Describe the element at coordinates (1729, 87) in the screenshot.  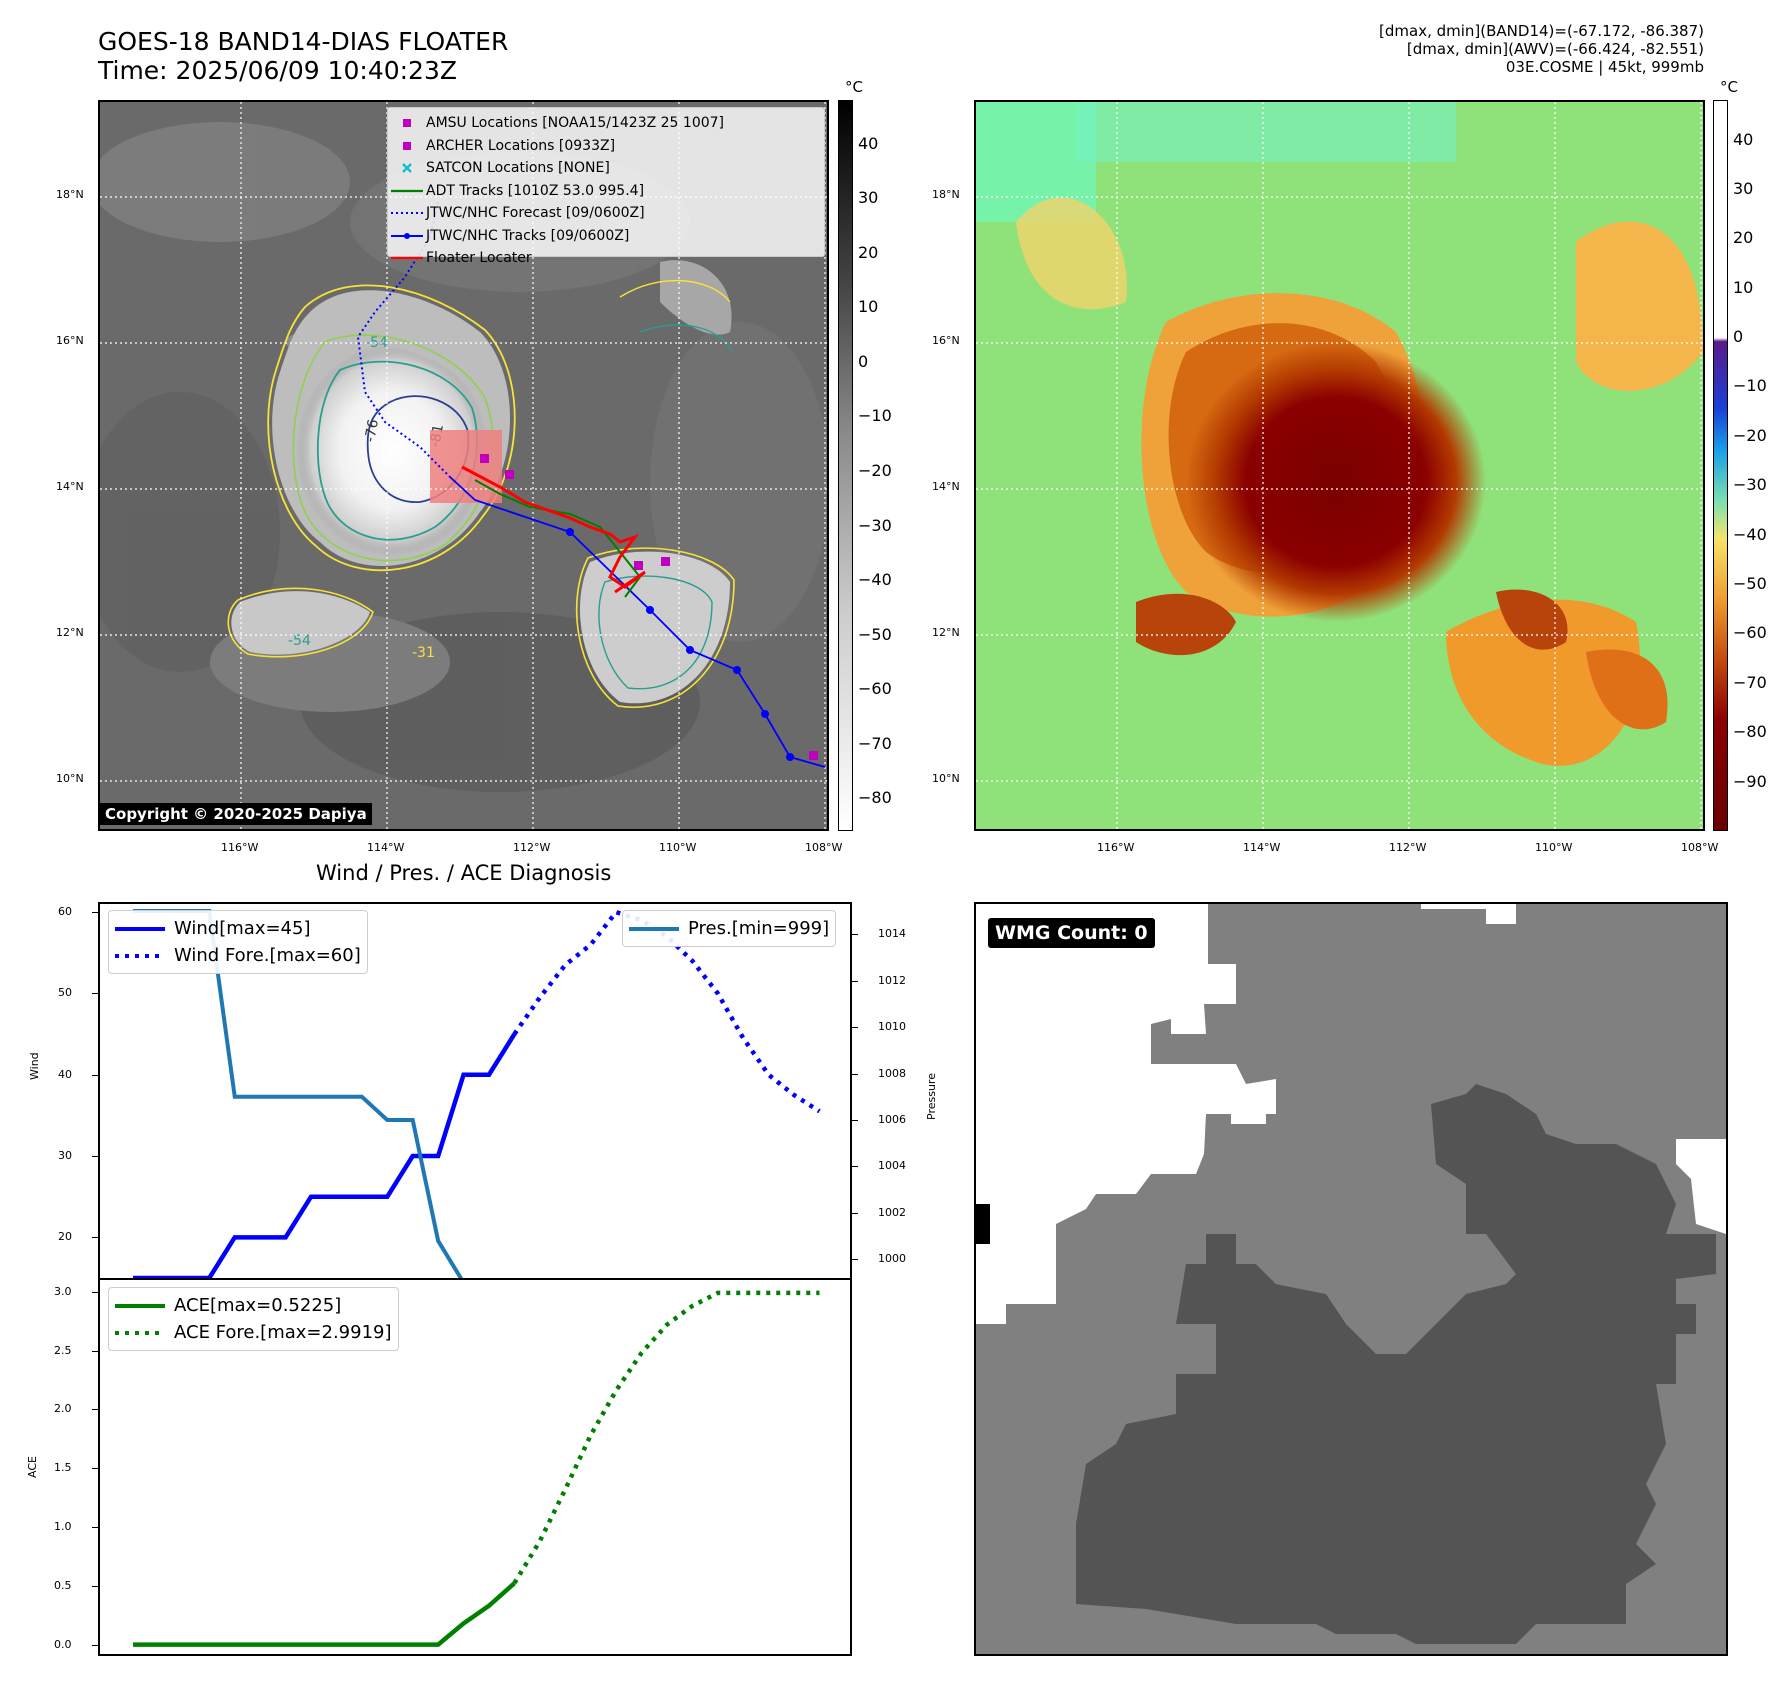
I see `awv-colorbar-unit: °C` at that location.